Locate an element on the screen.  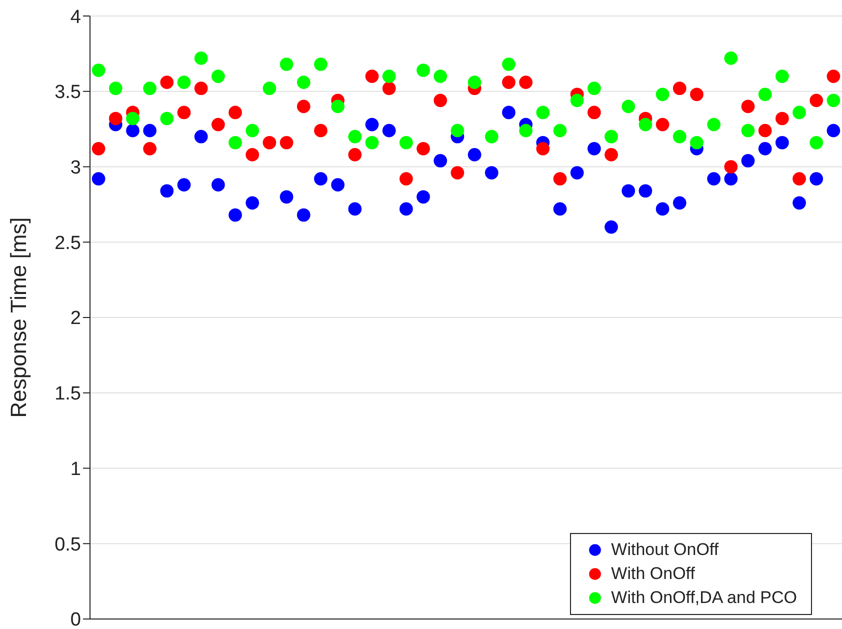
y-tick-label: 0 is located at coordinates (75, 619).